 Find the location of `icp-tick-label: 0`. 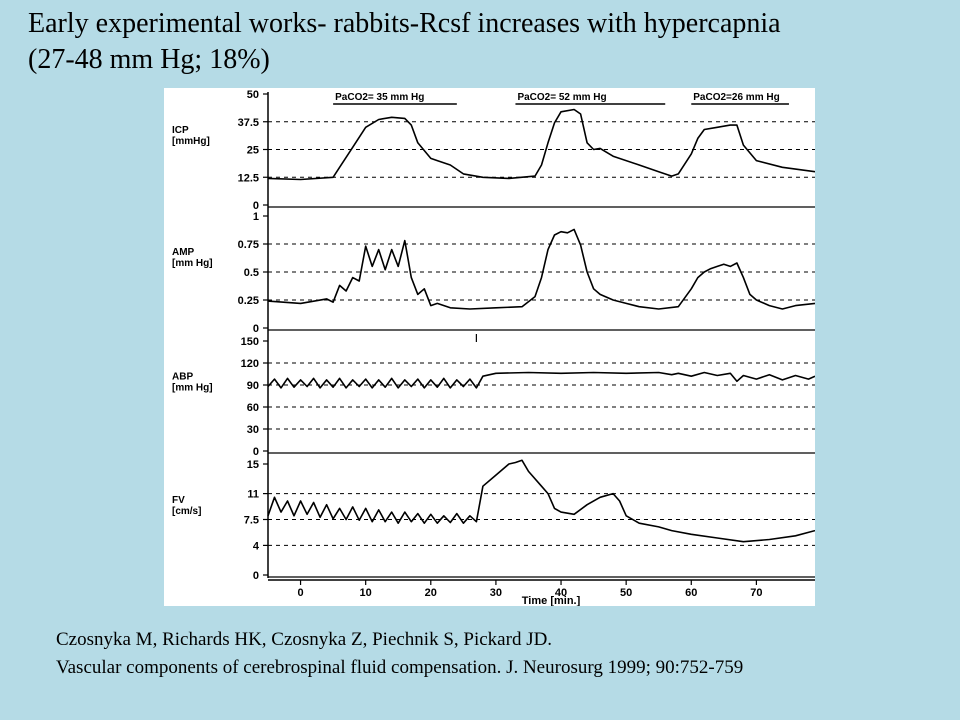

icp-tick-label: 0 is located at coordinates (256, 206).